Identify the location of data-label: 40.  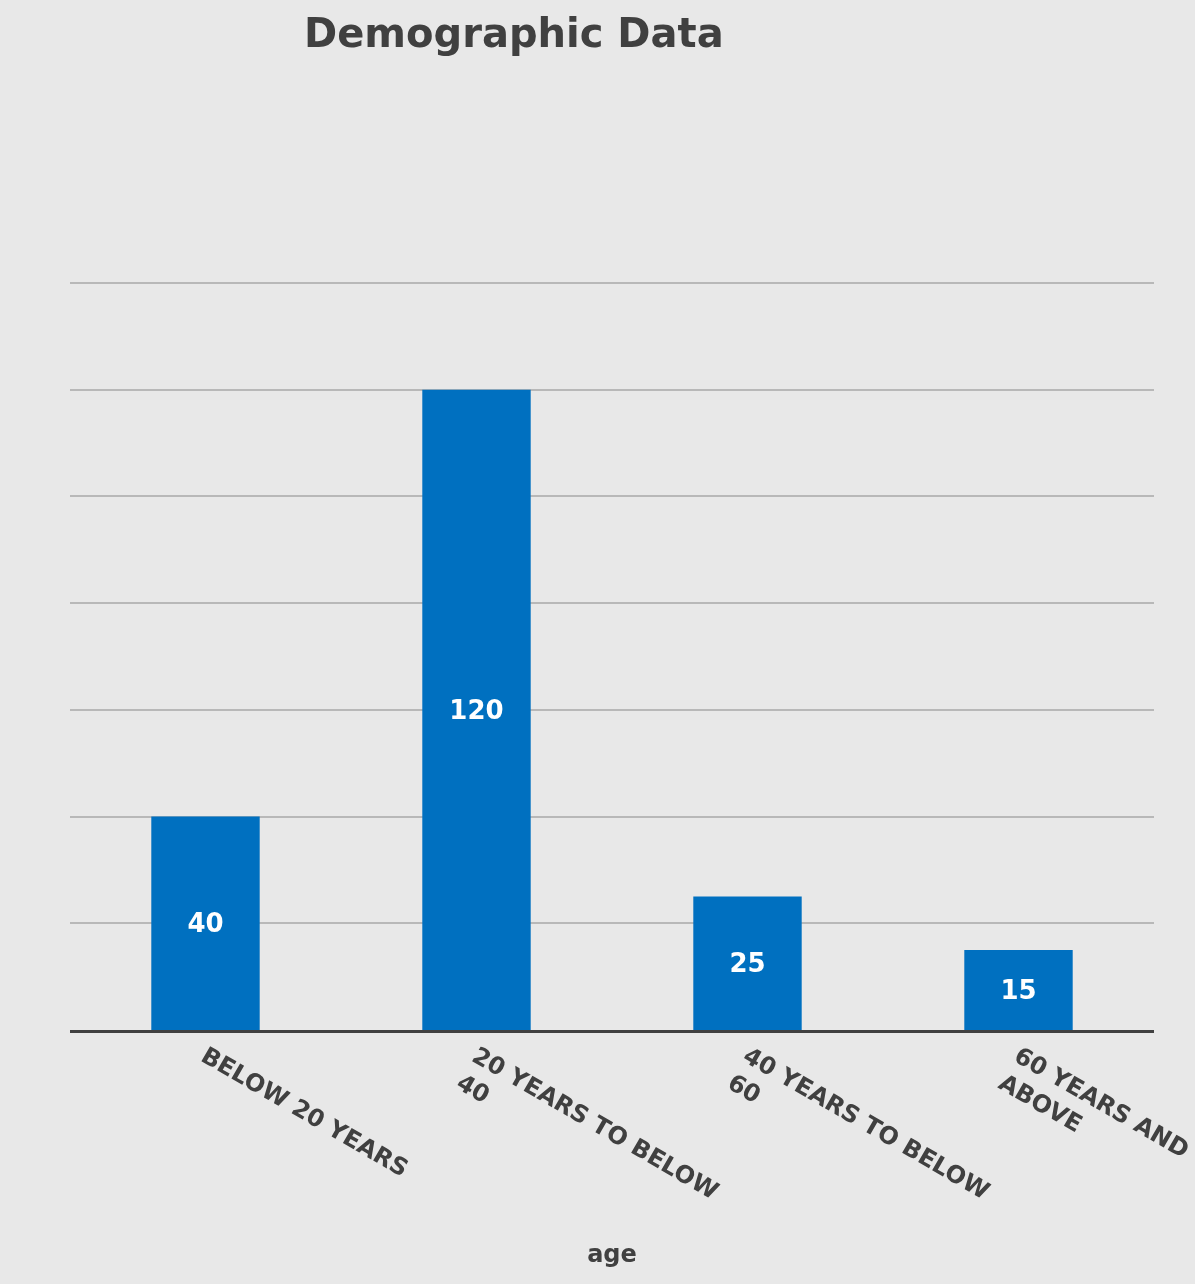
(205, 923).